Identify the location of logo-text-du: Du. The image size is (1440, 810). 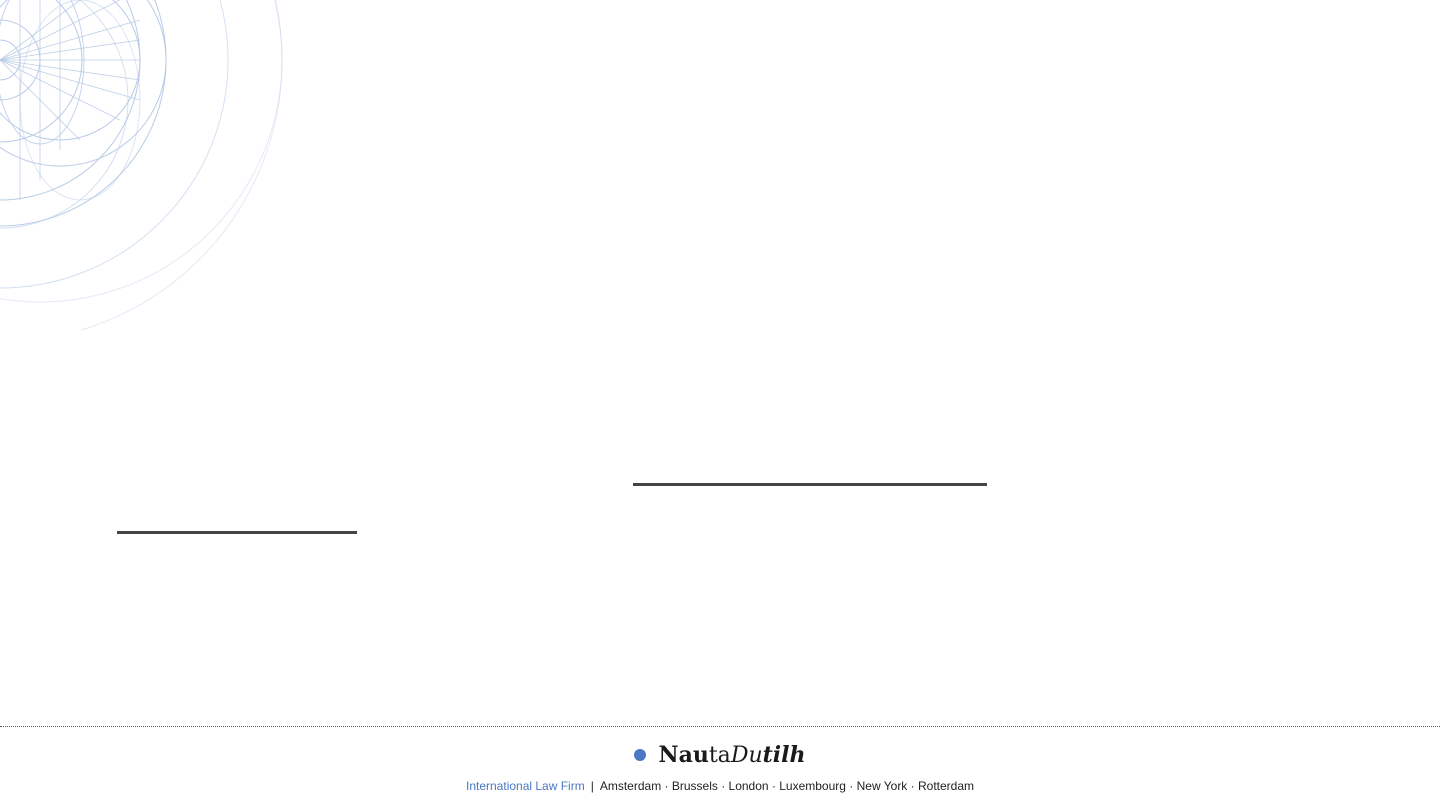
(746, 755).